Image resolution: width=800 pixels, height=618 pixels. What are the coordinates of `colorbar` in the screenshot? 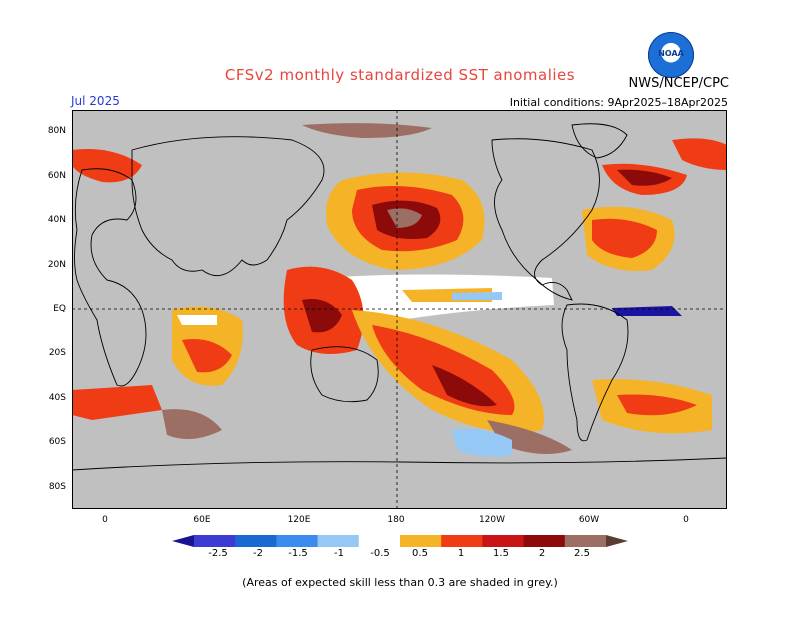 It's located at (400, 541).